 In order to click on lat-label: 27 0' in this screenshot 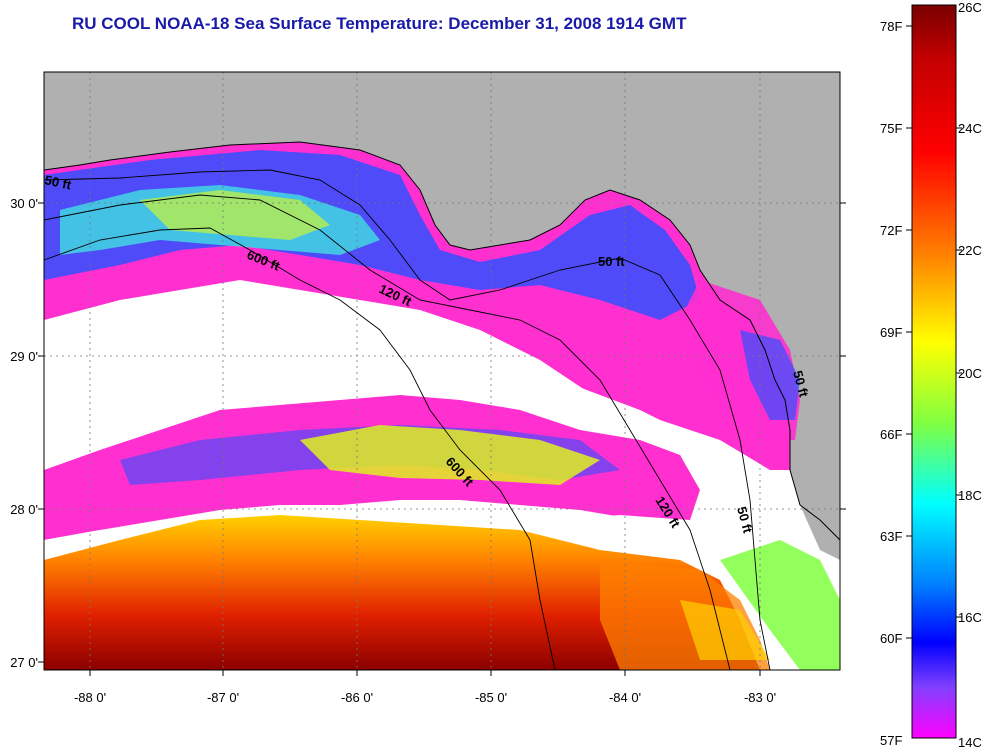, I will do `click(24, 662)`.